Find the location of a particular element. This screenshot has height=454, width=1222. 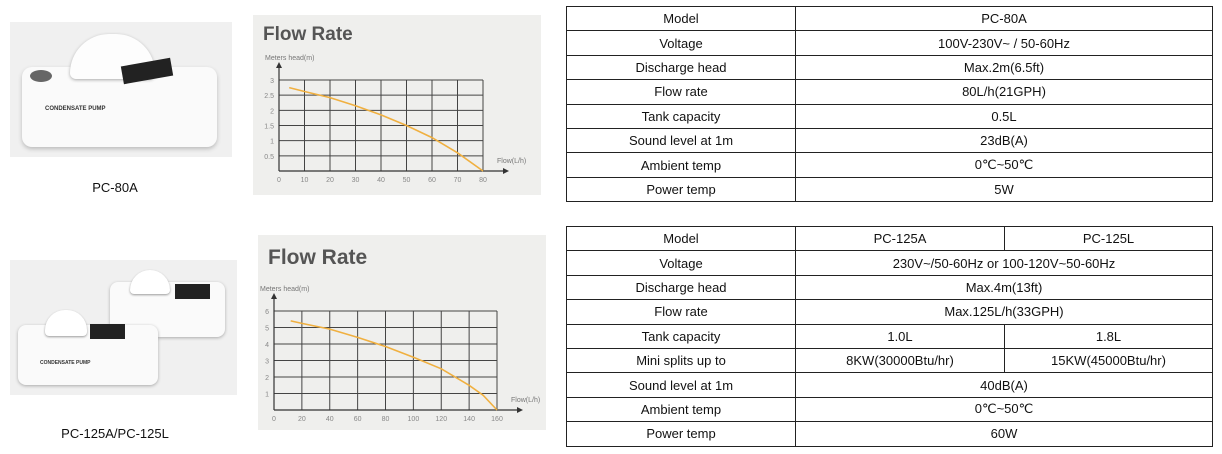

spec-value: 100V-230V~ / 50-60Hz is located at coordinates (1004, 43).